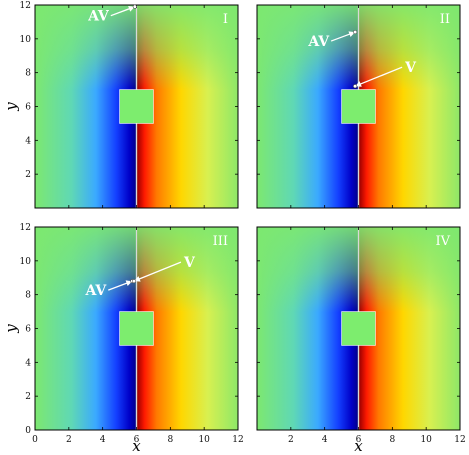 This screenshot has width=469, height=455. Describe the element at coordinates (442, 241) in the screenshot. I see `panel-label: IV` at that location.